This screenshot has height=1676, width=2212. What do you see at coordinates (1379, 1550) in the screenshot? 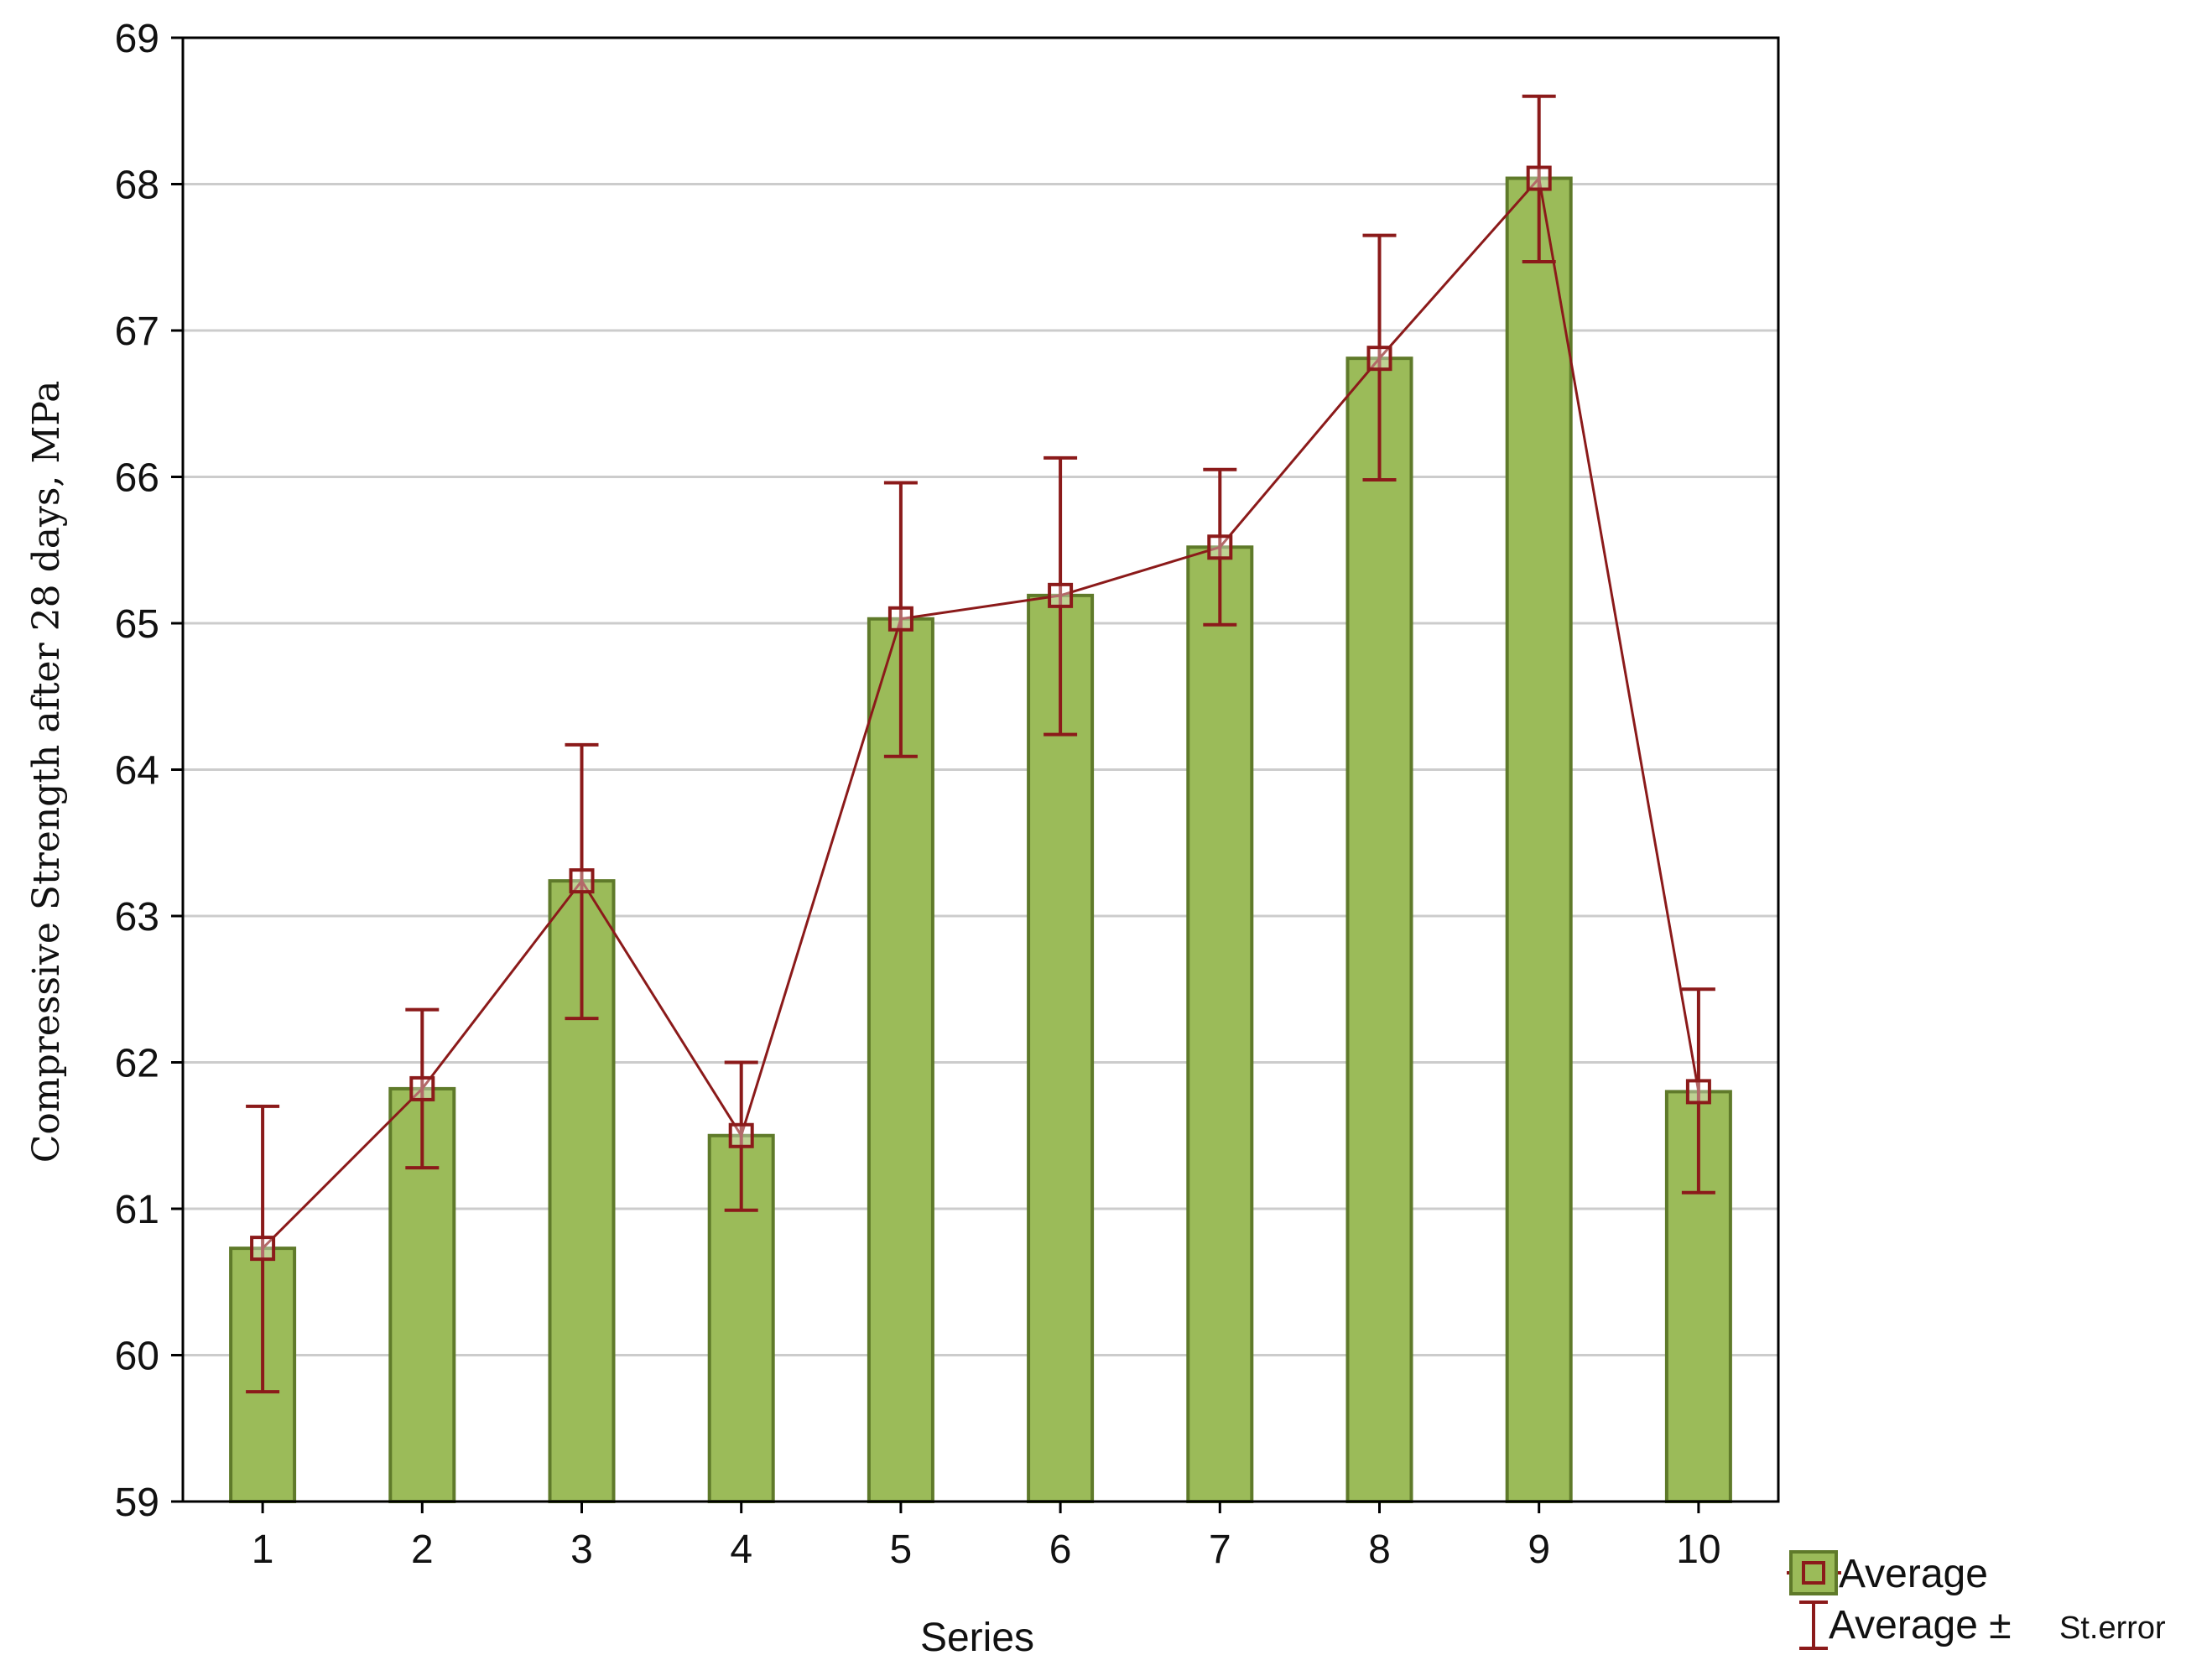
I see `x-tick-label-8: 8` at bounding box center [1379, 1550].